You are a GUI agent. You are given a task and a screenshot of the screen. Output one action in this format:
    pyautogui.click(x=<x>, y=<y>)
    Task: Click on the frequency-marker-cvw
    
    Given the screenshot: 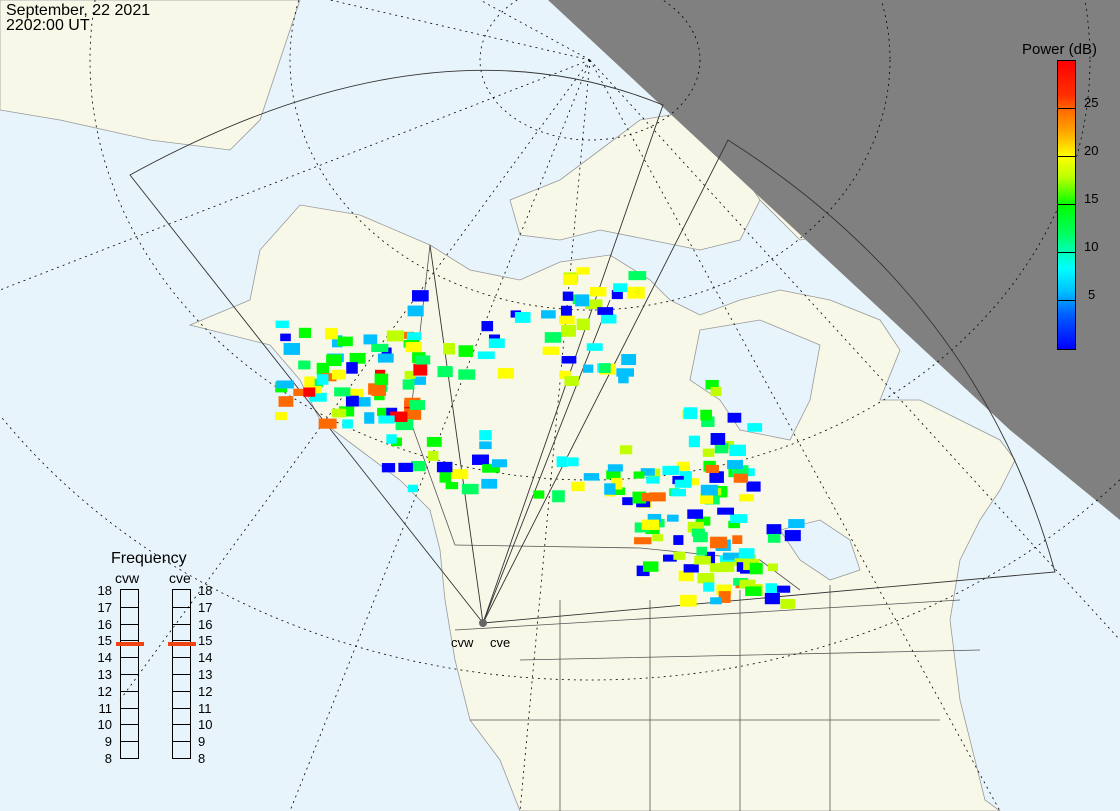 What is the action you would take?
    pyautogui.click(x=130, y=643)
    